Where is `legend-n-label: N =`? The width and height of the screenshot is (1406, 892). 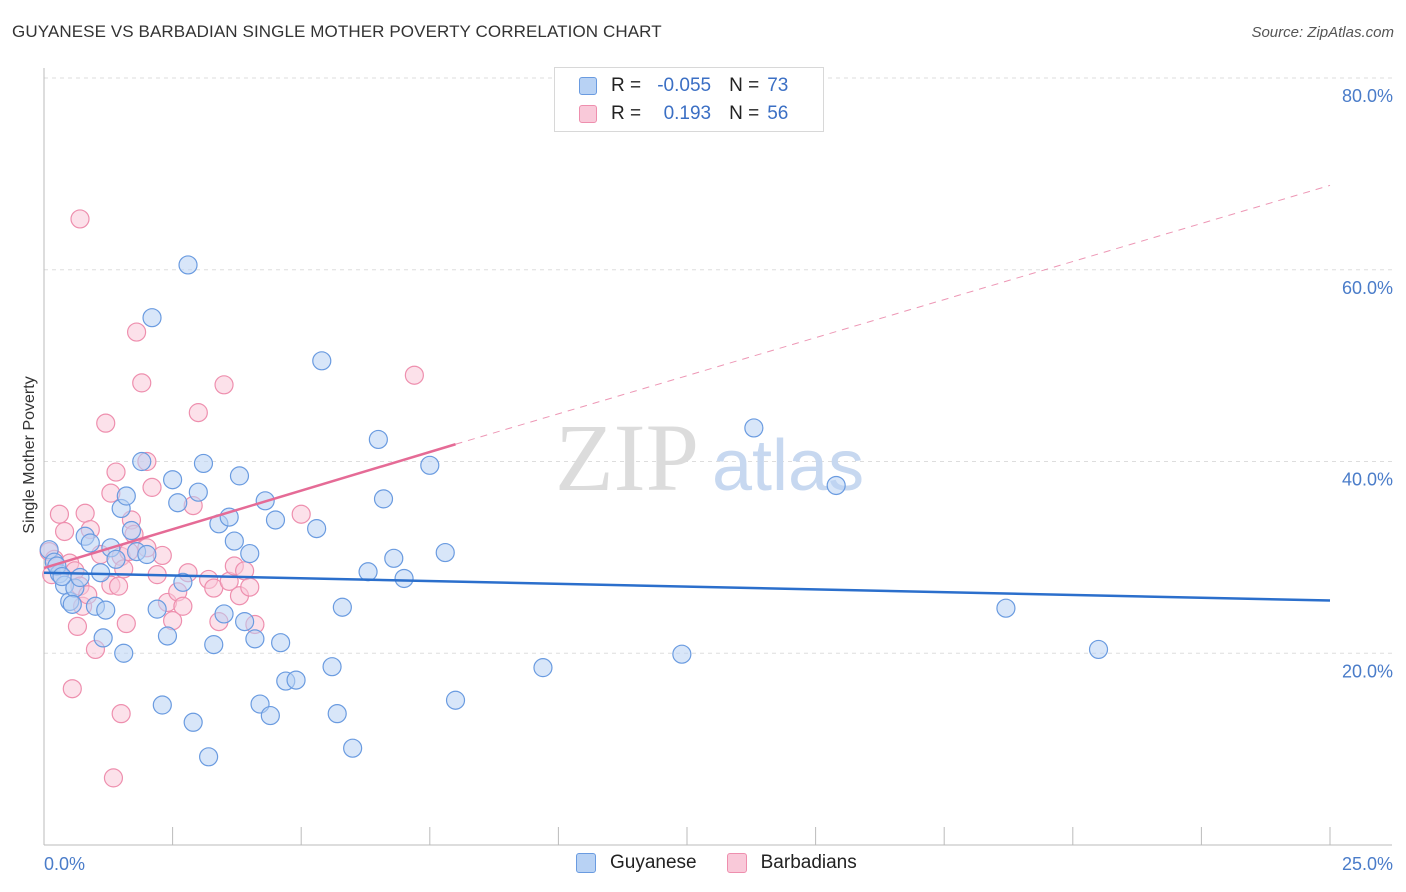
legend-n-label: N = is located at coordinates (744, 113).